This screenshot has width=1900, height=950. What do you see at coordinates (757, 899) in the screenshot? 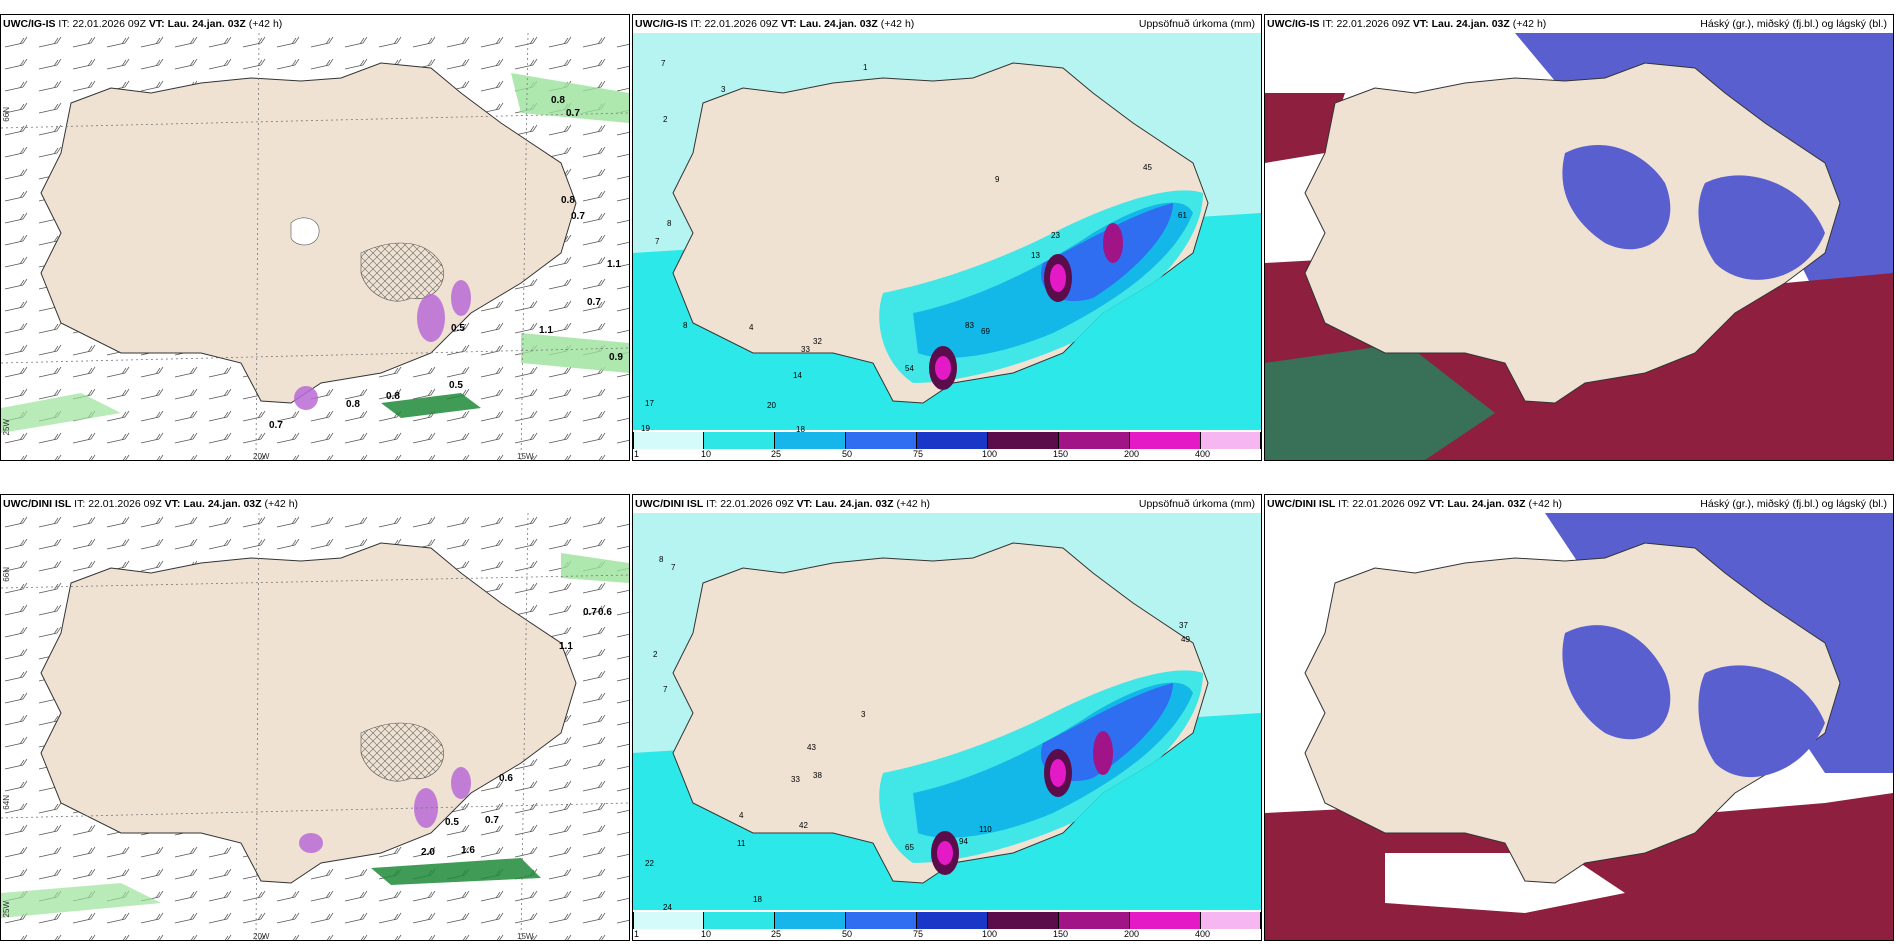
I see `precip-value-label: 18` at bounding box center [757, 899].